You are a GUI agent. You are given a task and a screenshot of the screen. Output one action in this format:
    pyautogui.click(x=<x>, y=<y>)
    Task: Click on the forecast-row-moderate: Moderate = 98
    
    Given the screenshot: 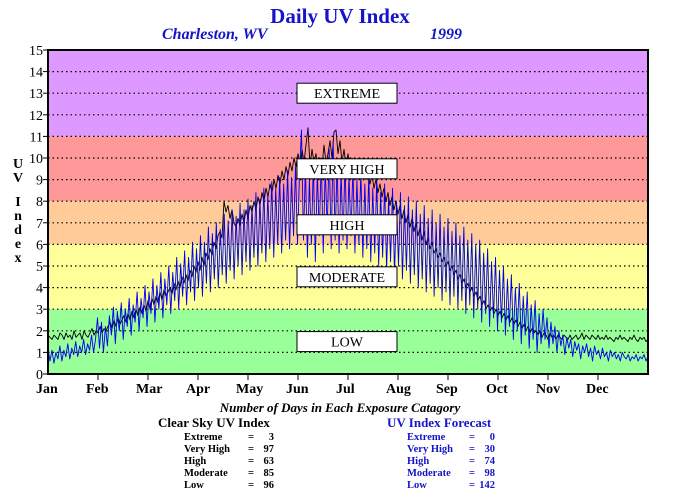 What is the action you would take?
    pyautogui.click(x=459, y=474)
    